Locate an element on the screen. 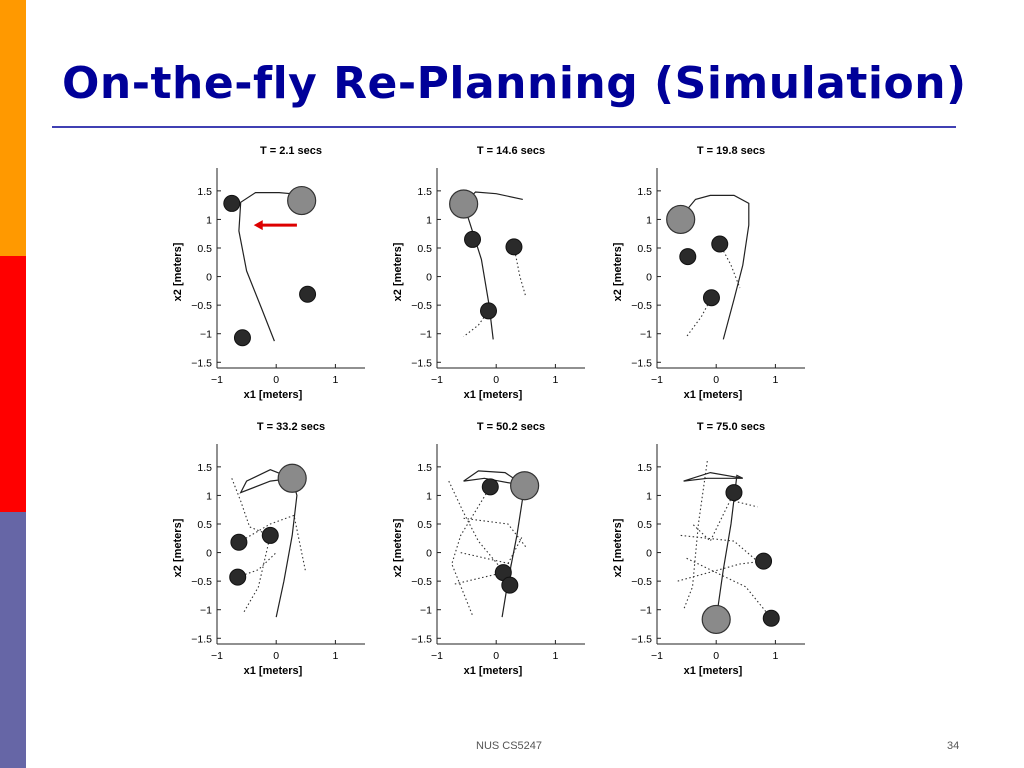 The image size is (1024, 768). plot-title: T = 19.8 secs is located at coordinates (731, 151).